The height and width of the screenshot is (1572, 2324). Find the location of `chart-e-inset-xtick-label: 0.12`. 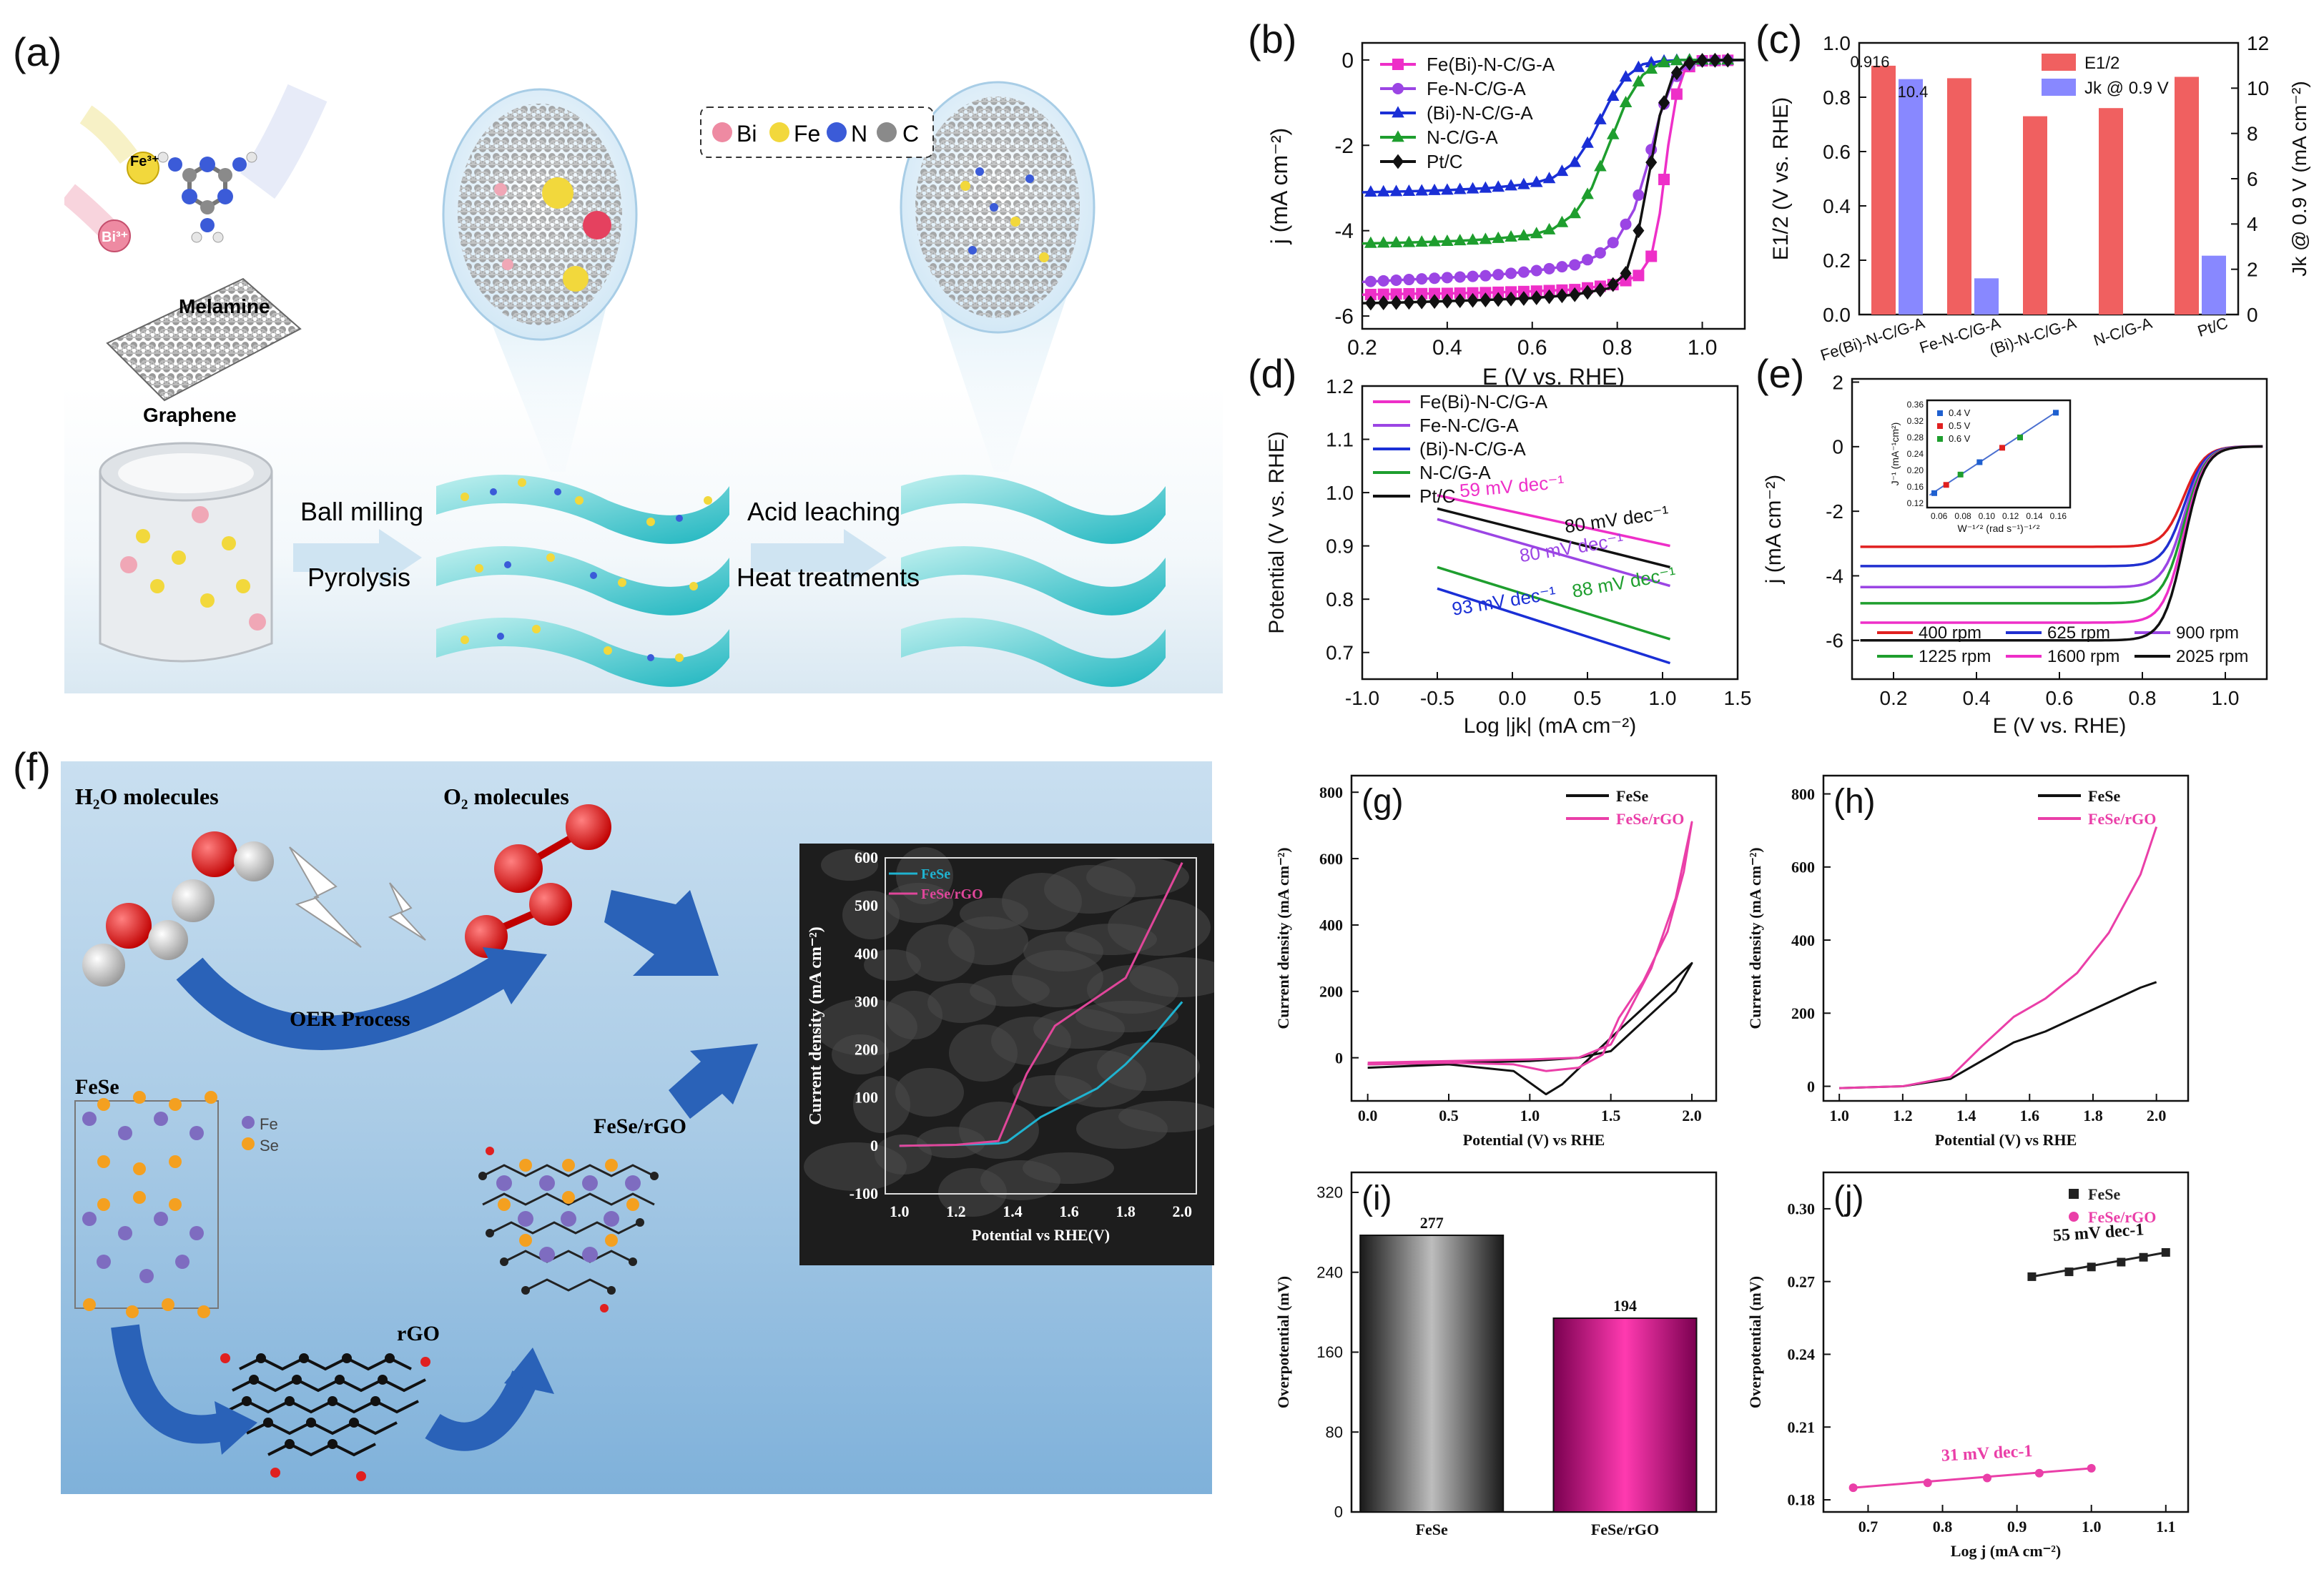

chart-e-inset-xtick-label: 0.12 is located at coordinates (2011, 516).